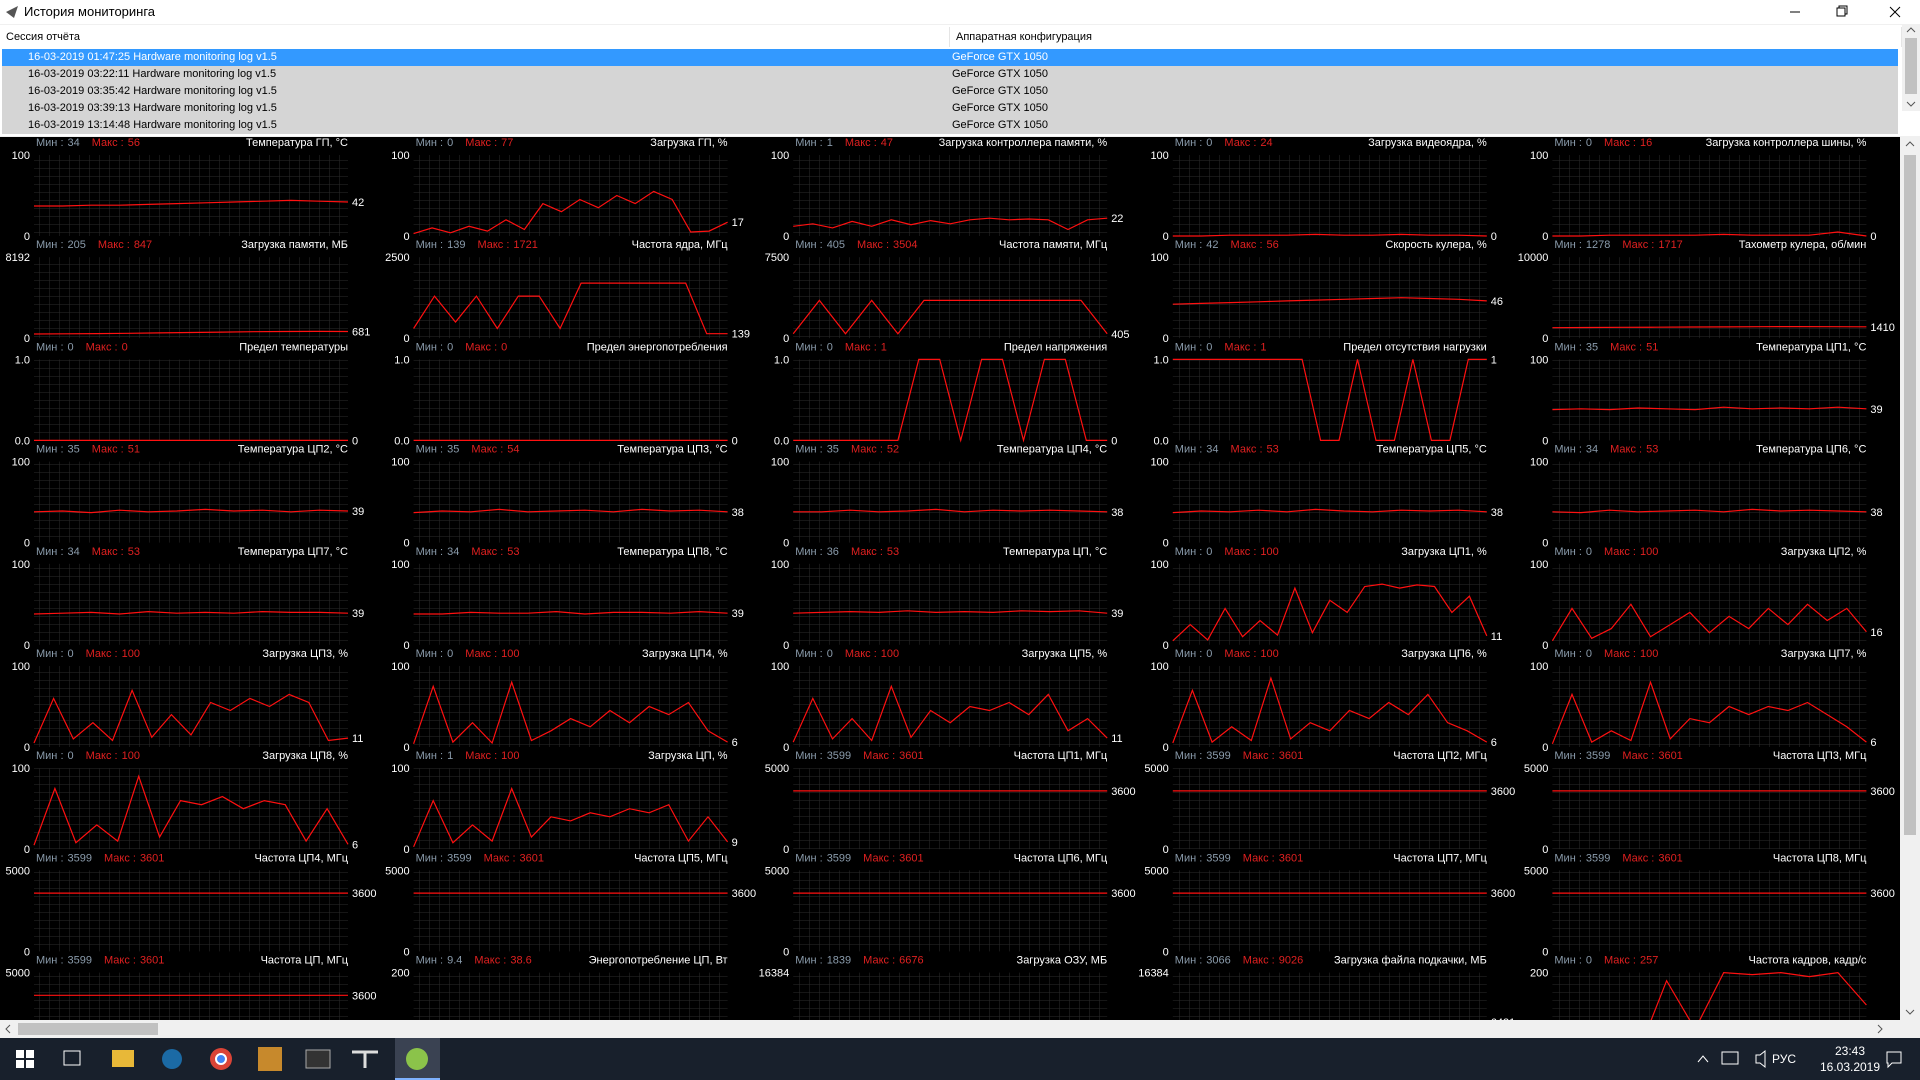 Image resolution: width=1920 pixels, height=1080 pixels. What do you see at coordinates (1117, 513) in the screenshot?
I see `current-value: 38` at bounding box center [1117, 513].